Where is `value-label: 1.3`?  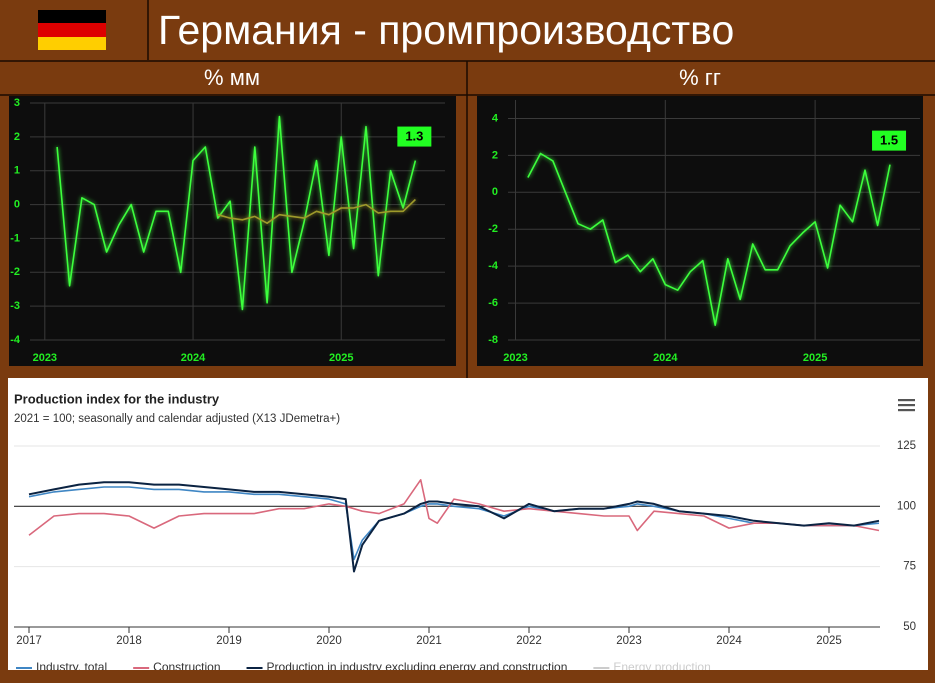
value-label: 1.3 is located at coordinates (414, 135).